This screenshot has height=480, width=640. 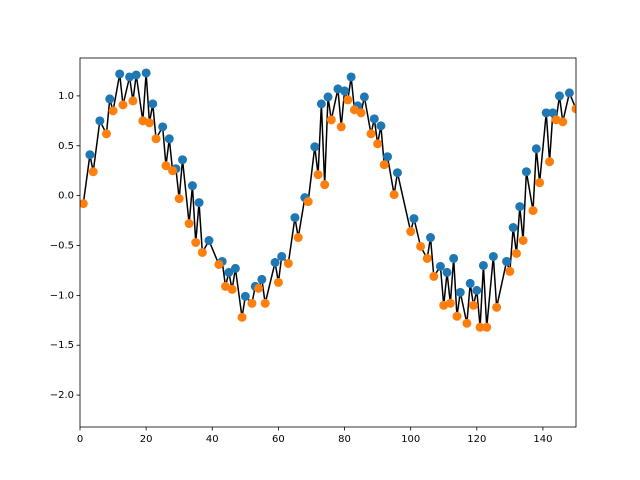 What do you see at coordinates (62, 295) in the screenshot?
I see `y-tick-label: −1.0` at bounding box center [62, 295].